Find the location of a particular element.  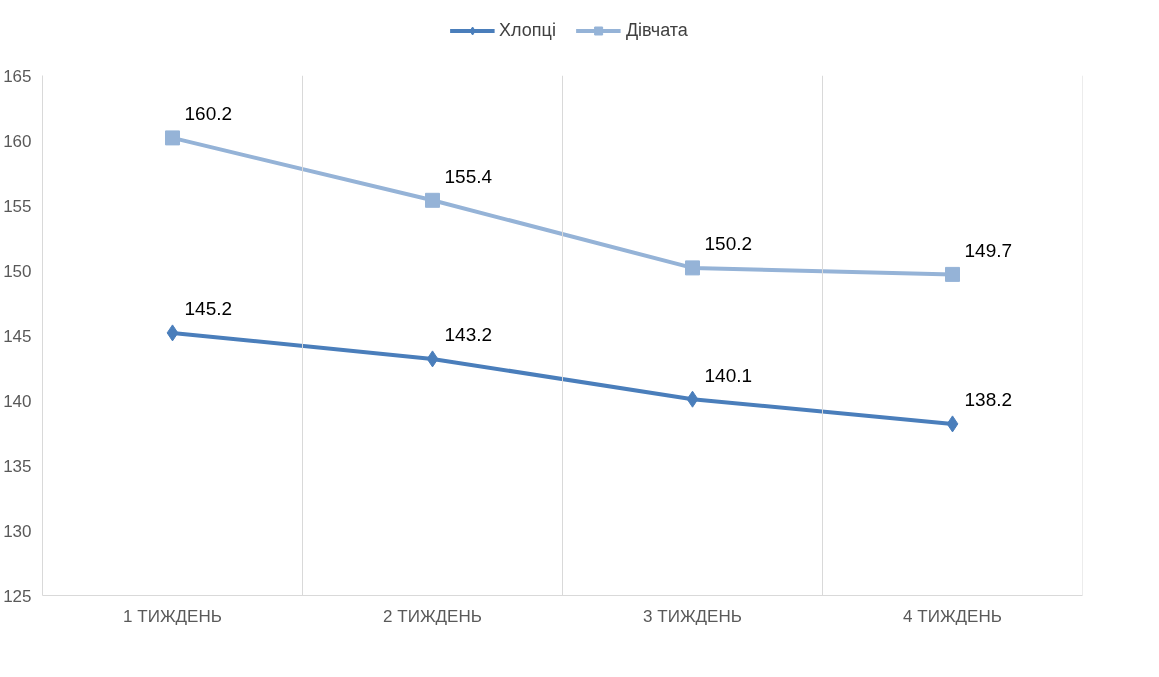

data-label: 149.7 is located at coordinates (988, 250).